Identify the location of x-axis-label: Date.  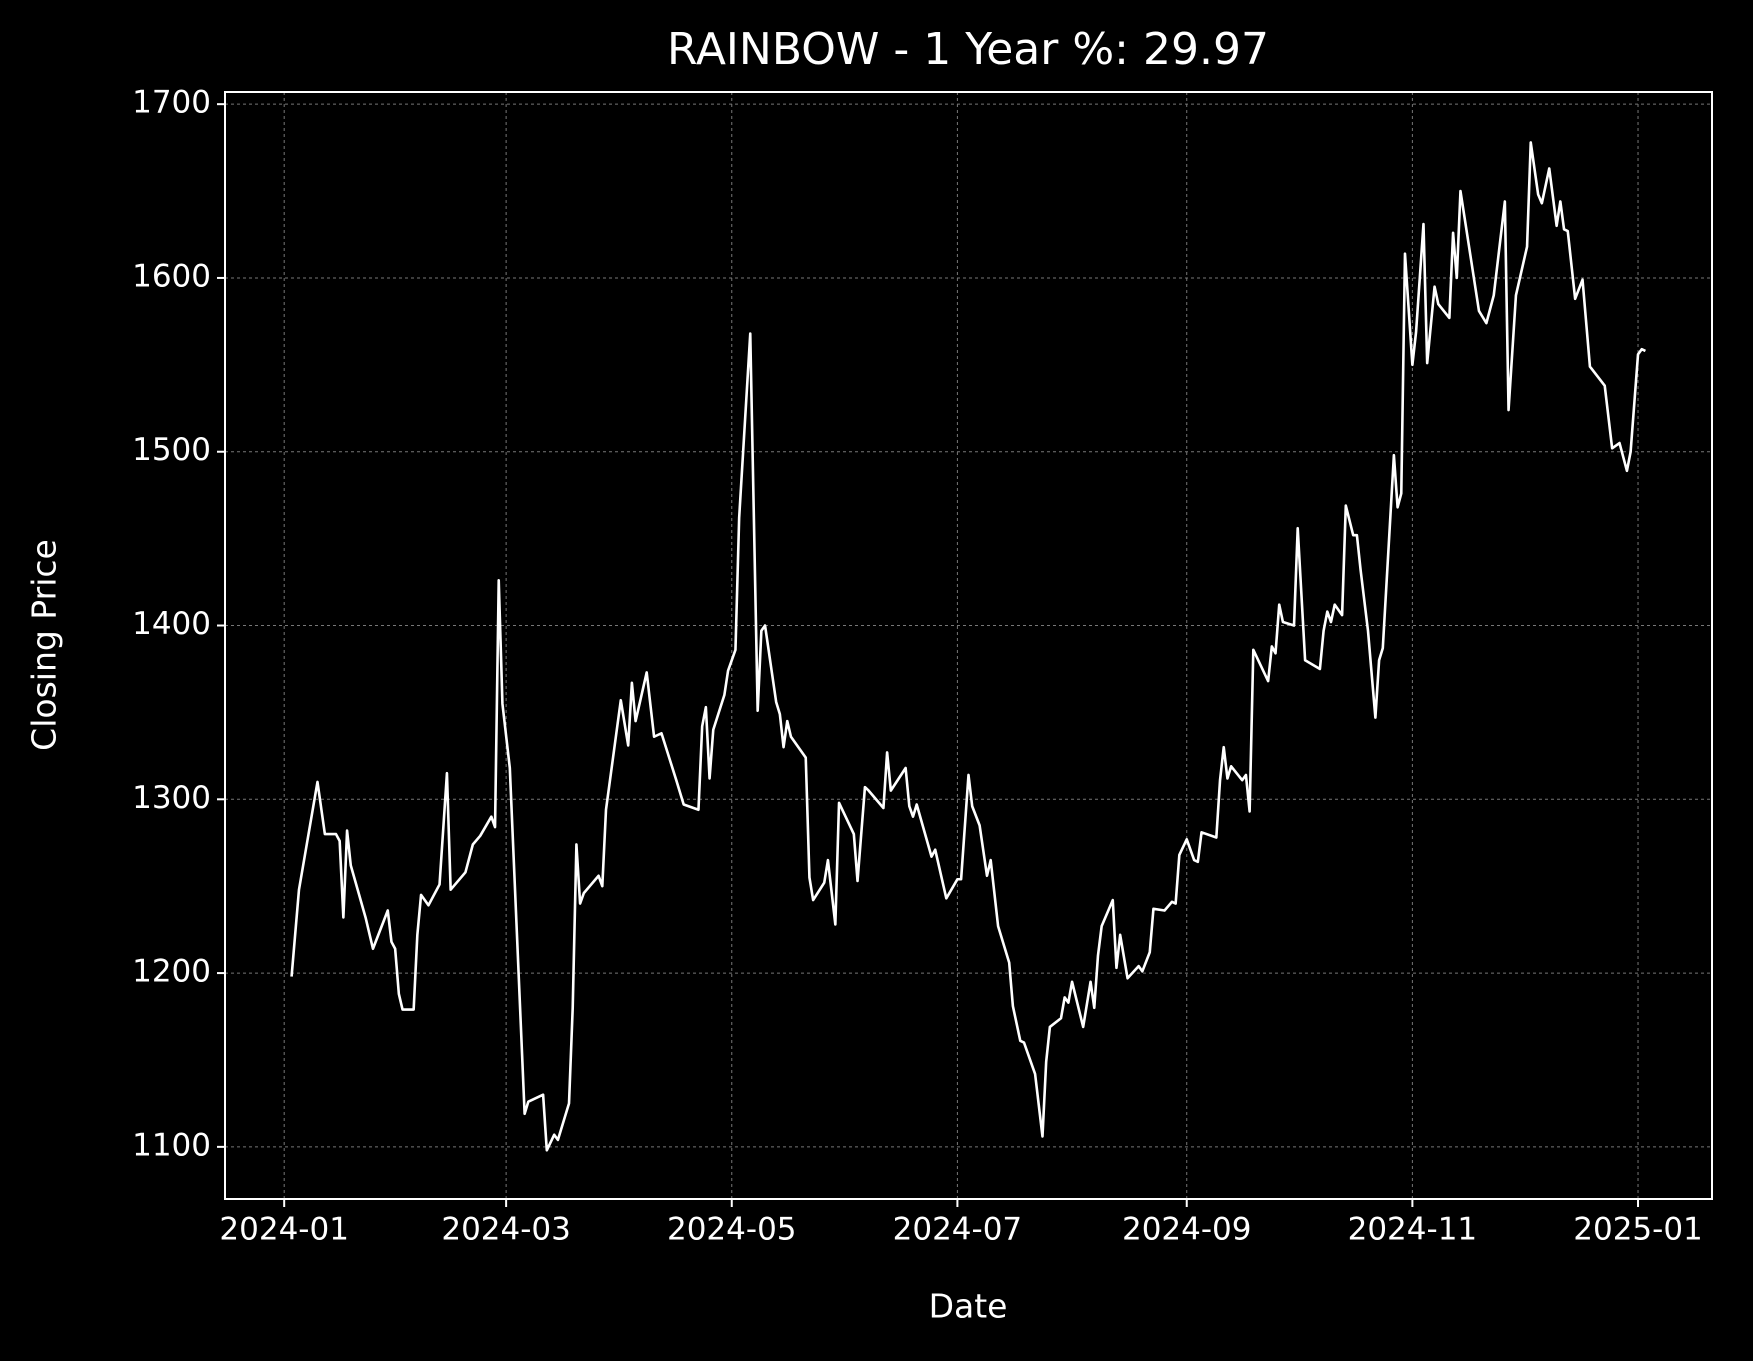
(968, 1306).